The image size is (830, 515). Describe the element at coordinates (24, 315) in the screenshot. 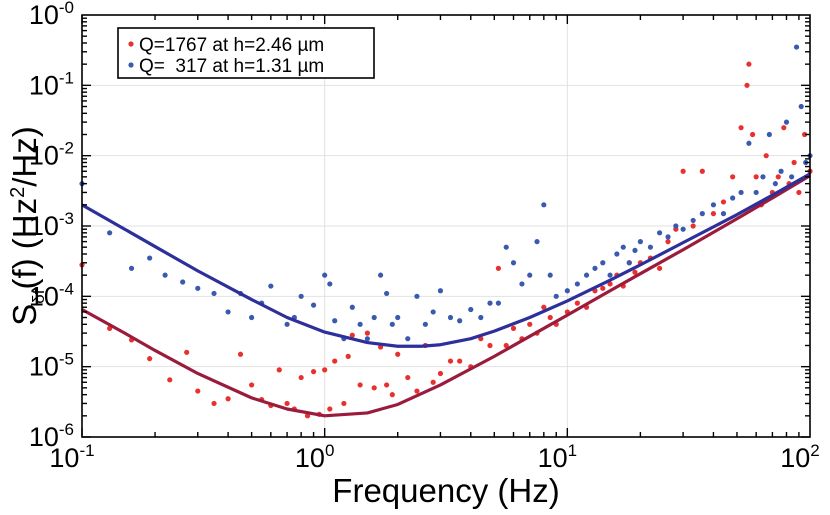

I see `y-axis-title-main: S` at that location.